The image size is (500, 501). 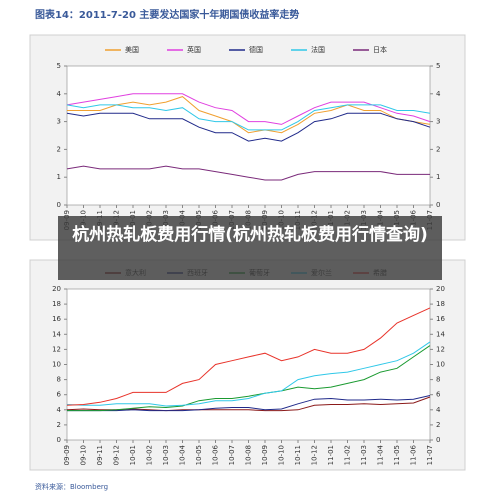 What do you see at coordinates (440, 289) in the screenshot?
I see `y2-tick-label: 20` at bounding box center [440, 289].